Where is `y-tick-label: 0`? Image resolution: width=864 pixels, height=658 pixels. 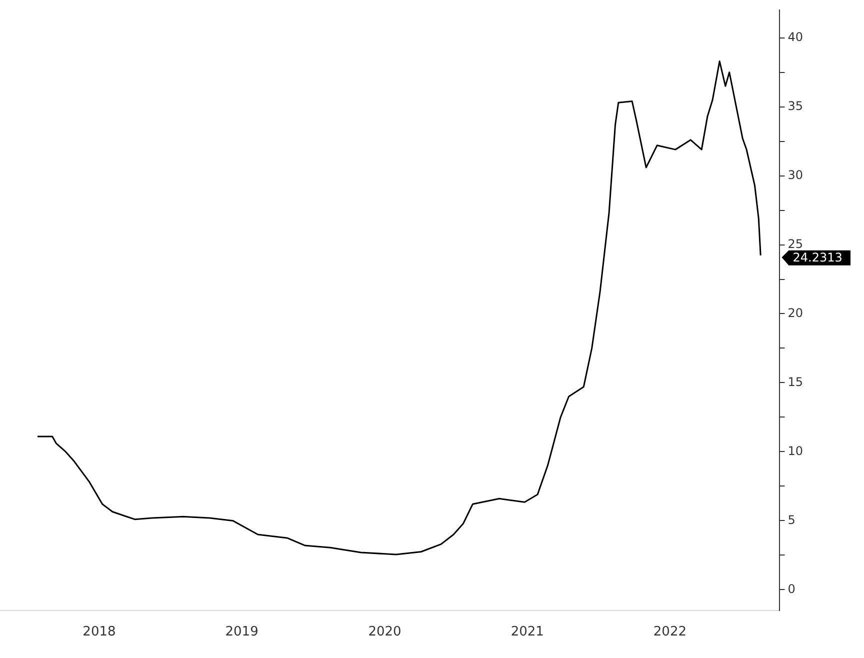 y-tick-label: 0 is located at coordinates (792, 589).